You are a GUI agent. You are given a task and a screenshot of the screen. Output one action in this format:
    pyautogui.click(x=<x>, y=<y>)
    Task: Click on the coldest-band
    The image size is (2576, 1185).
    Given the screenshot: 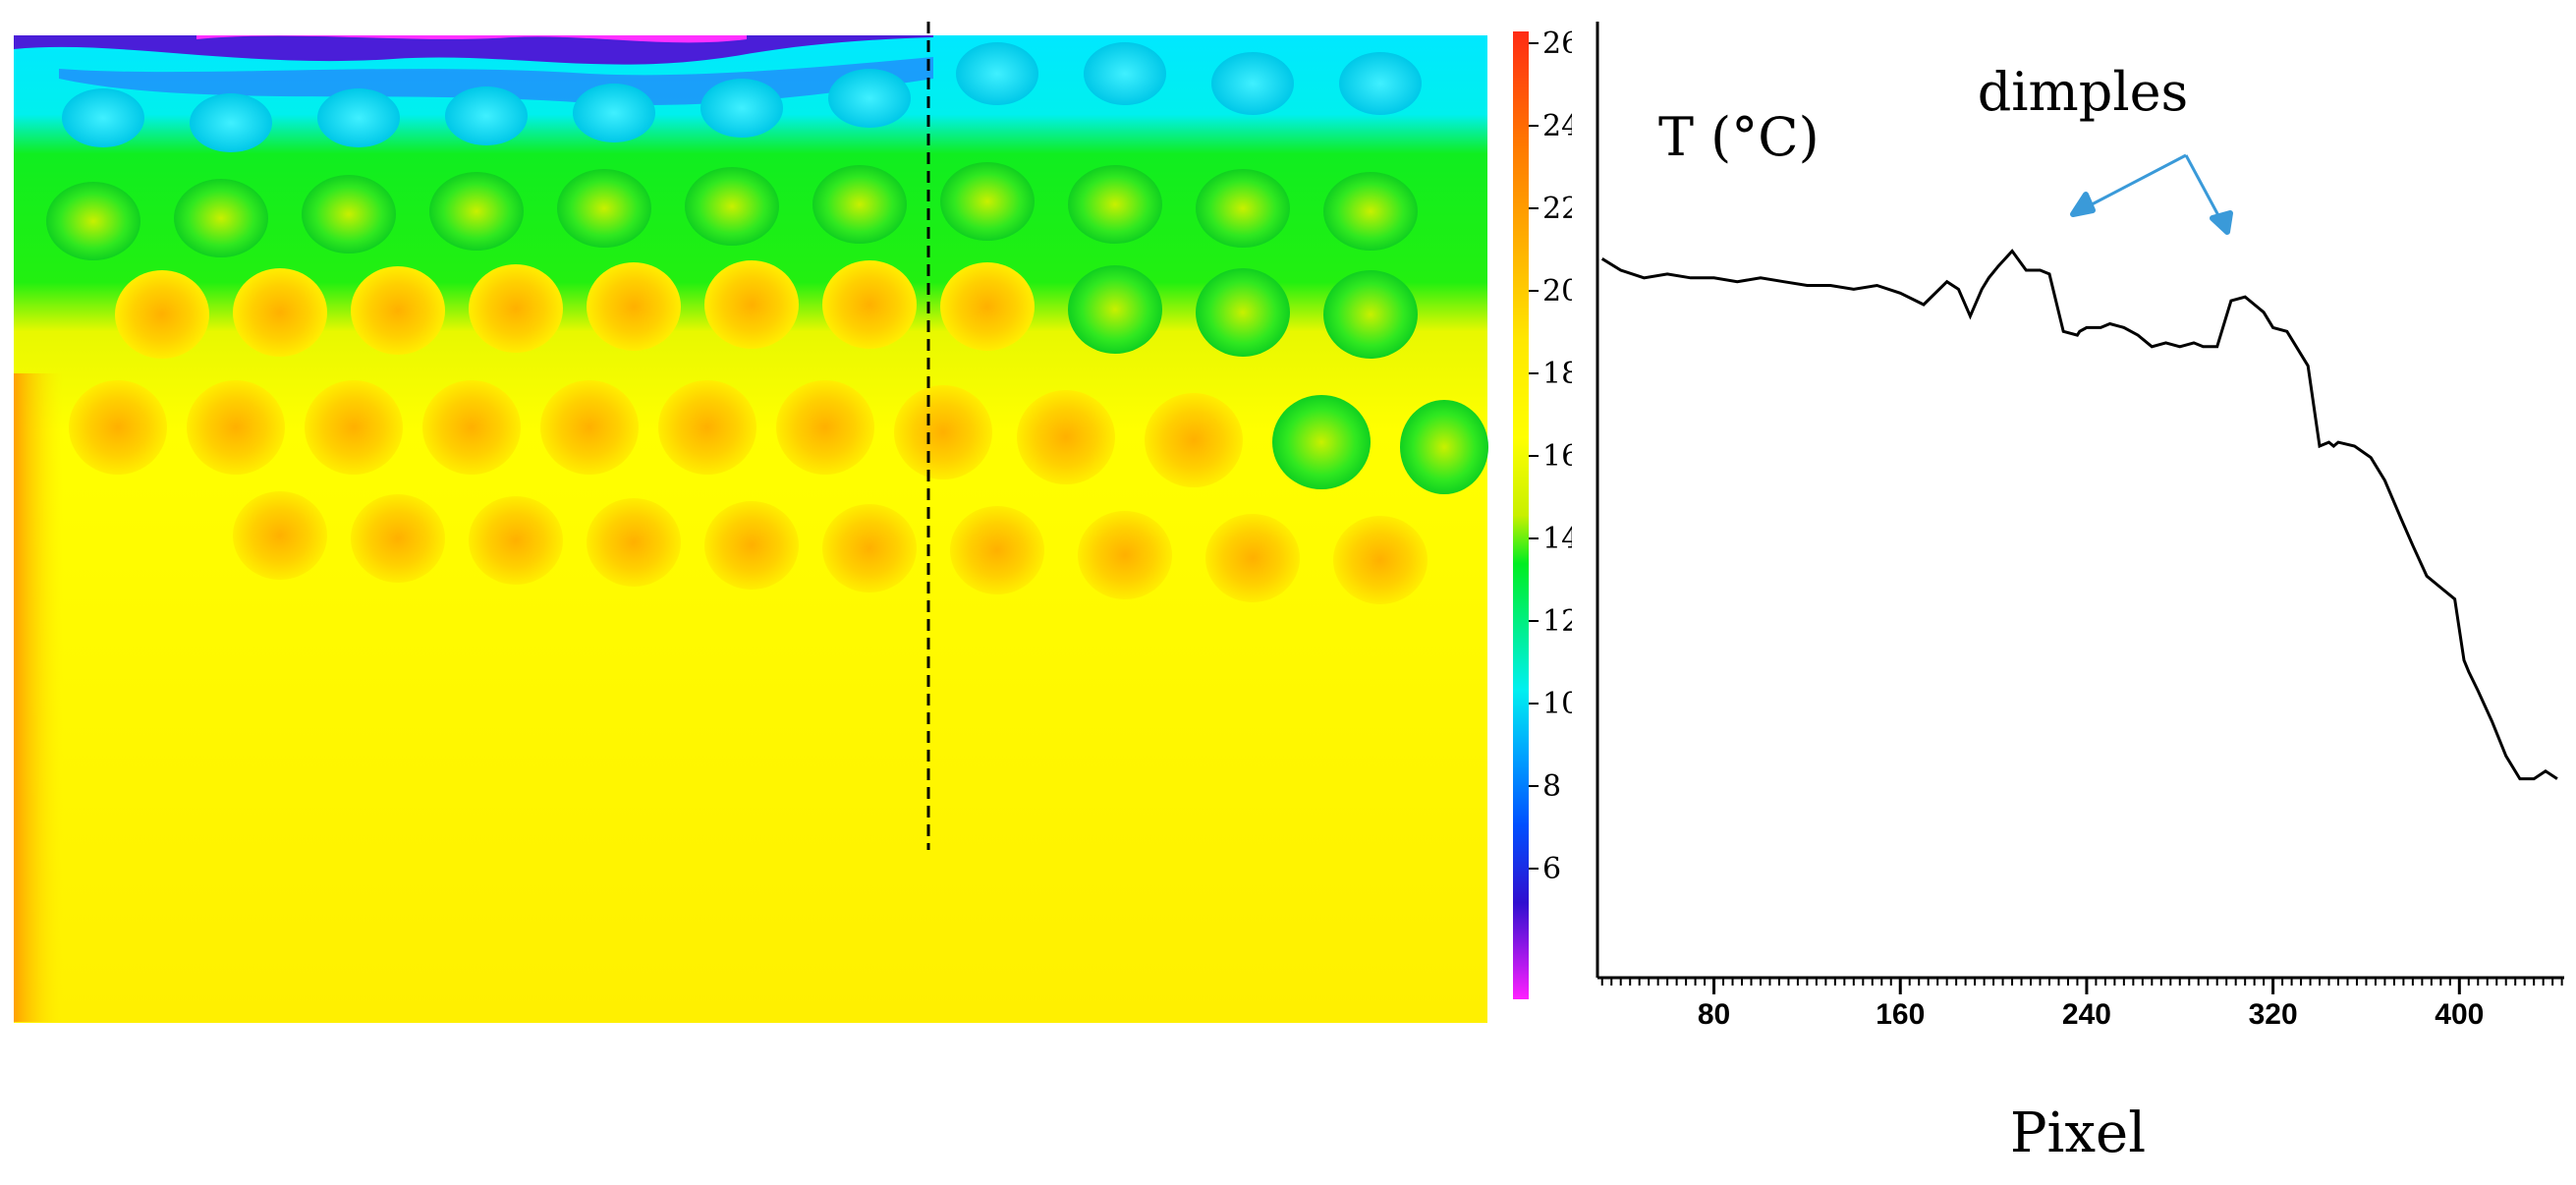 What is the action you would take?
    pyautogui.click(x=471, y=39)
    